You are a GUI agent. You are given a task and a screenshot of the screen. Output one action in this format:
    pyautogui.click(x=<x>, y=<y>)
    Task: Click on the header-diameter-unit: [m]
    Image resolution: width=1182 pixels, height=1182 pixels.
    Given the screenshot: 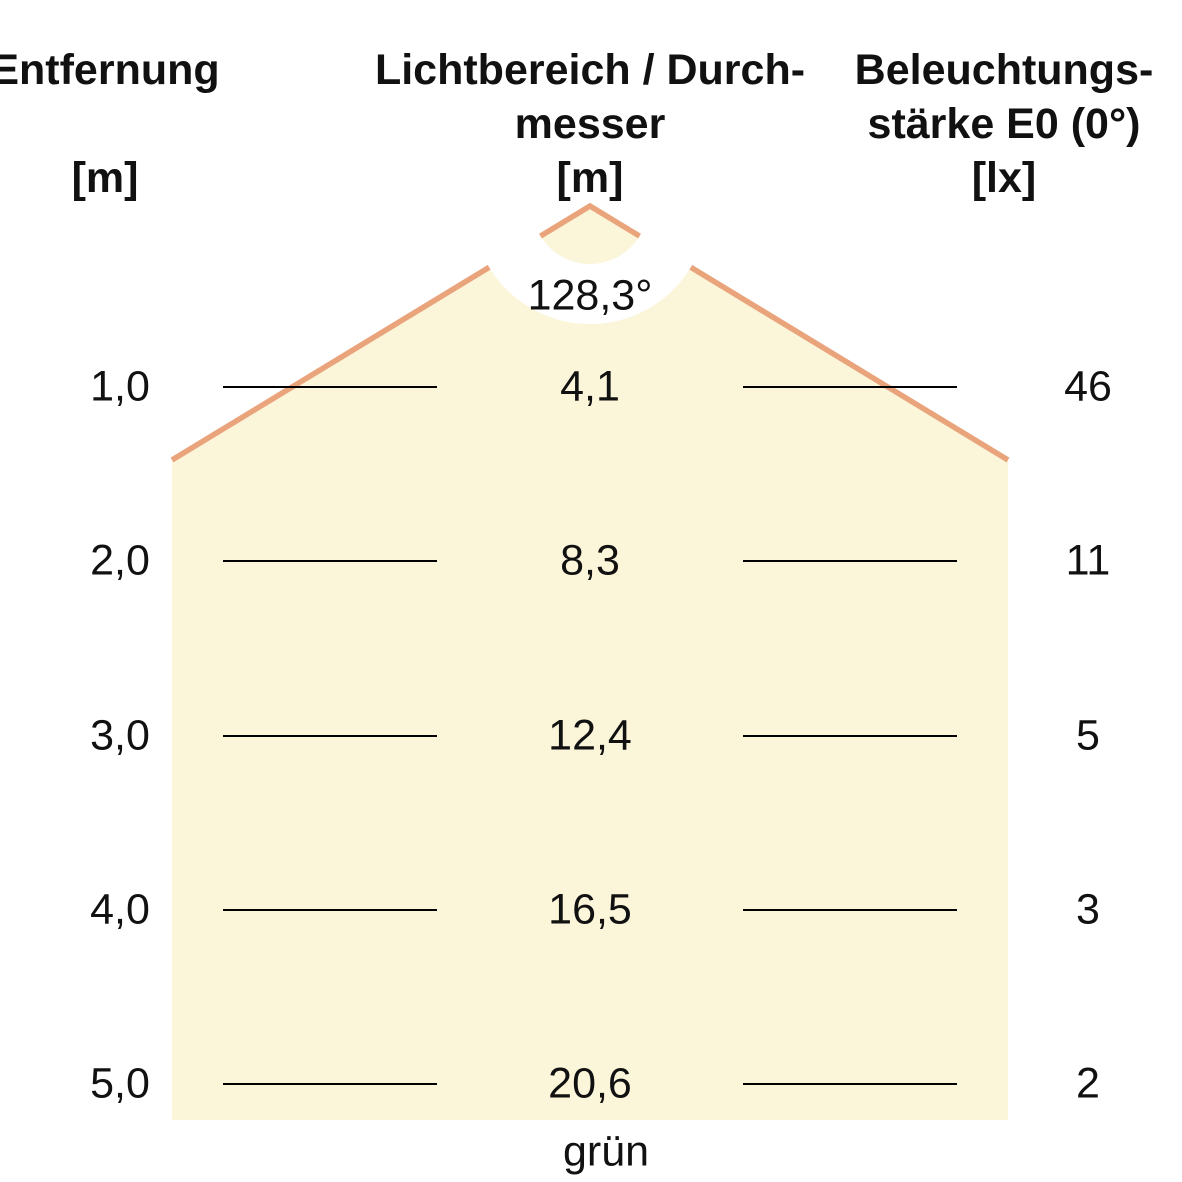 What is the action you would take?
    pyautogui.click(x=590, y=178)
    